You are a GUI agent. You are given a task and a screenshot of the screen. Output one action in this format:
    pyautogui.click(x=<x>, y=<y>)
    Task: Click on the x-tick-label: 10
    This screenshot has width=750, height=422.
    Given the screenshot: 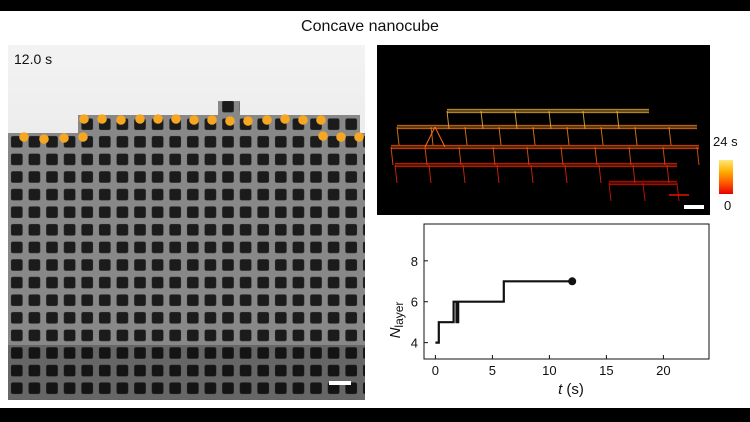 What is the action you would take?
    pyautogui.click(x=549, y=370)
    